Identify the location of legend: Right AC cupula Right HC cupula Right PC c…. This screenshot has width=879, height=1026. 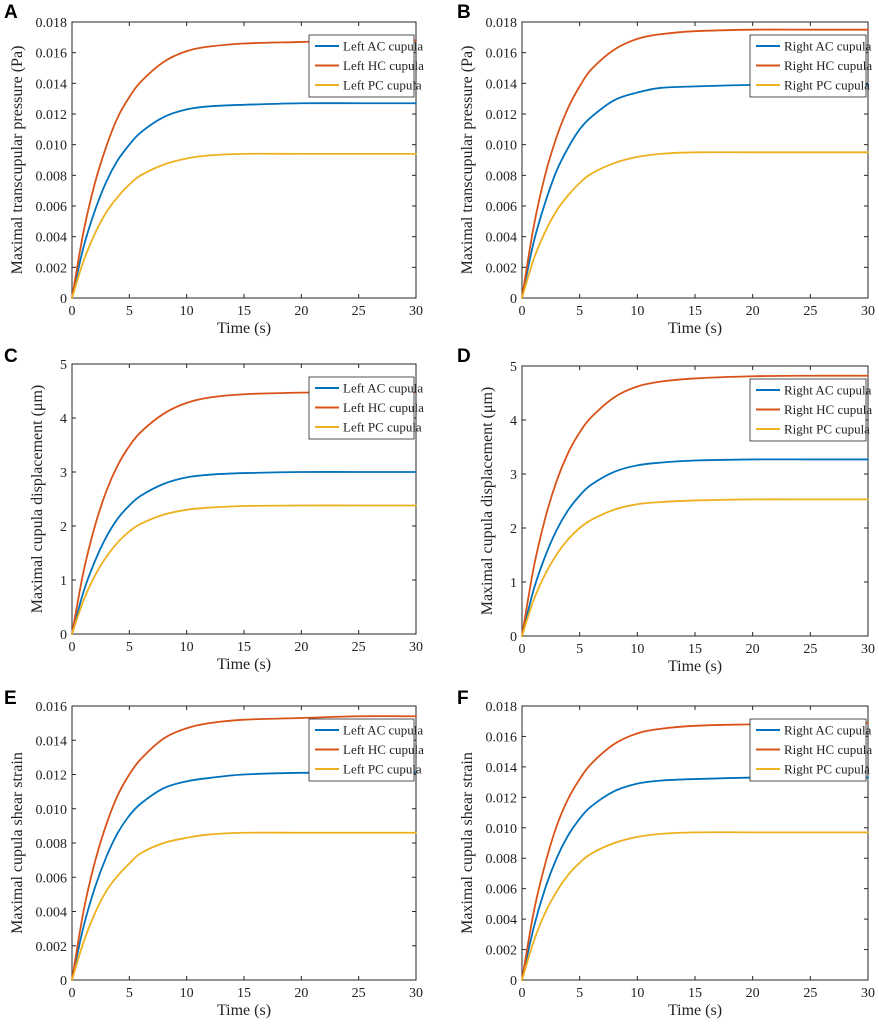
(810, 410).